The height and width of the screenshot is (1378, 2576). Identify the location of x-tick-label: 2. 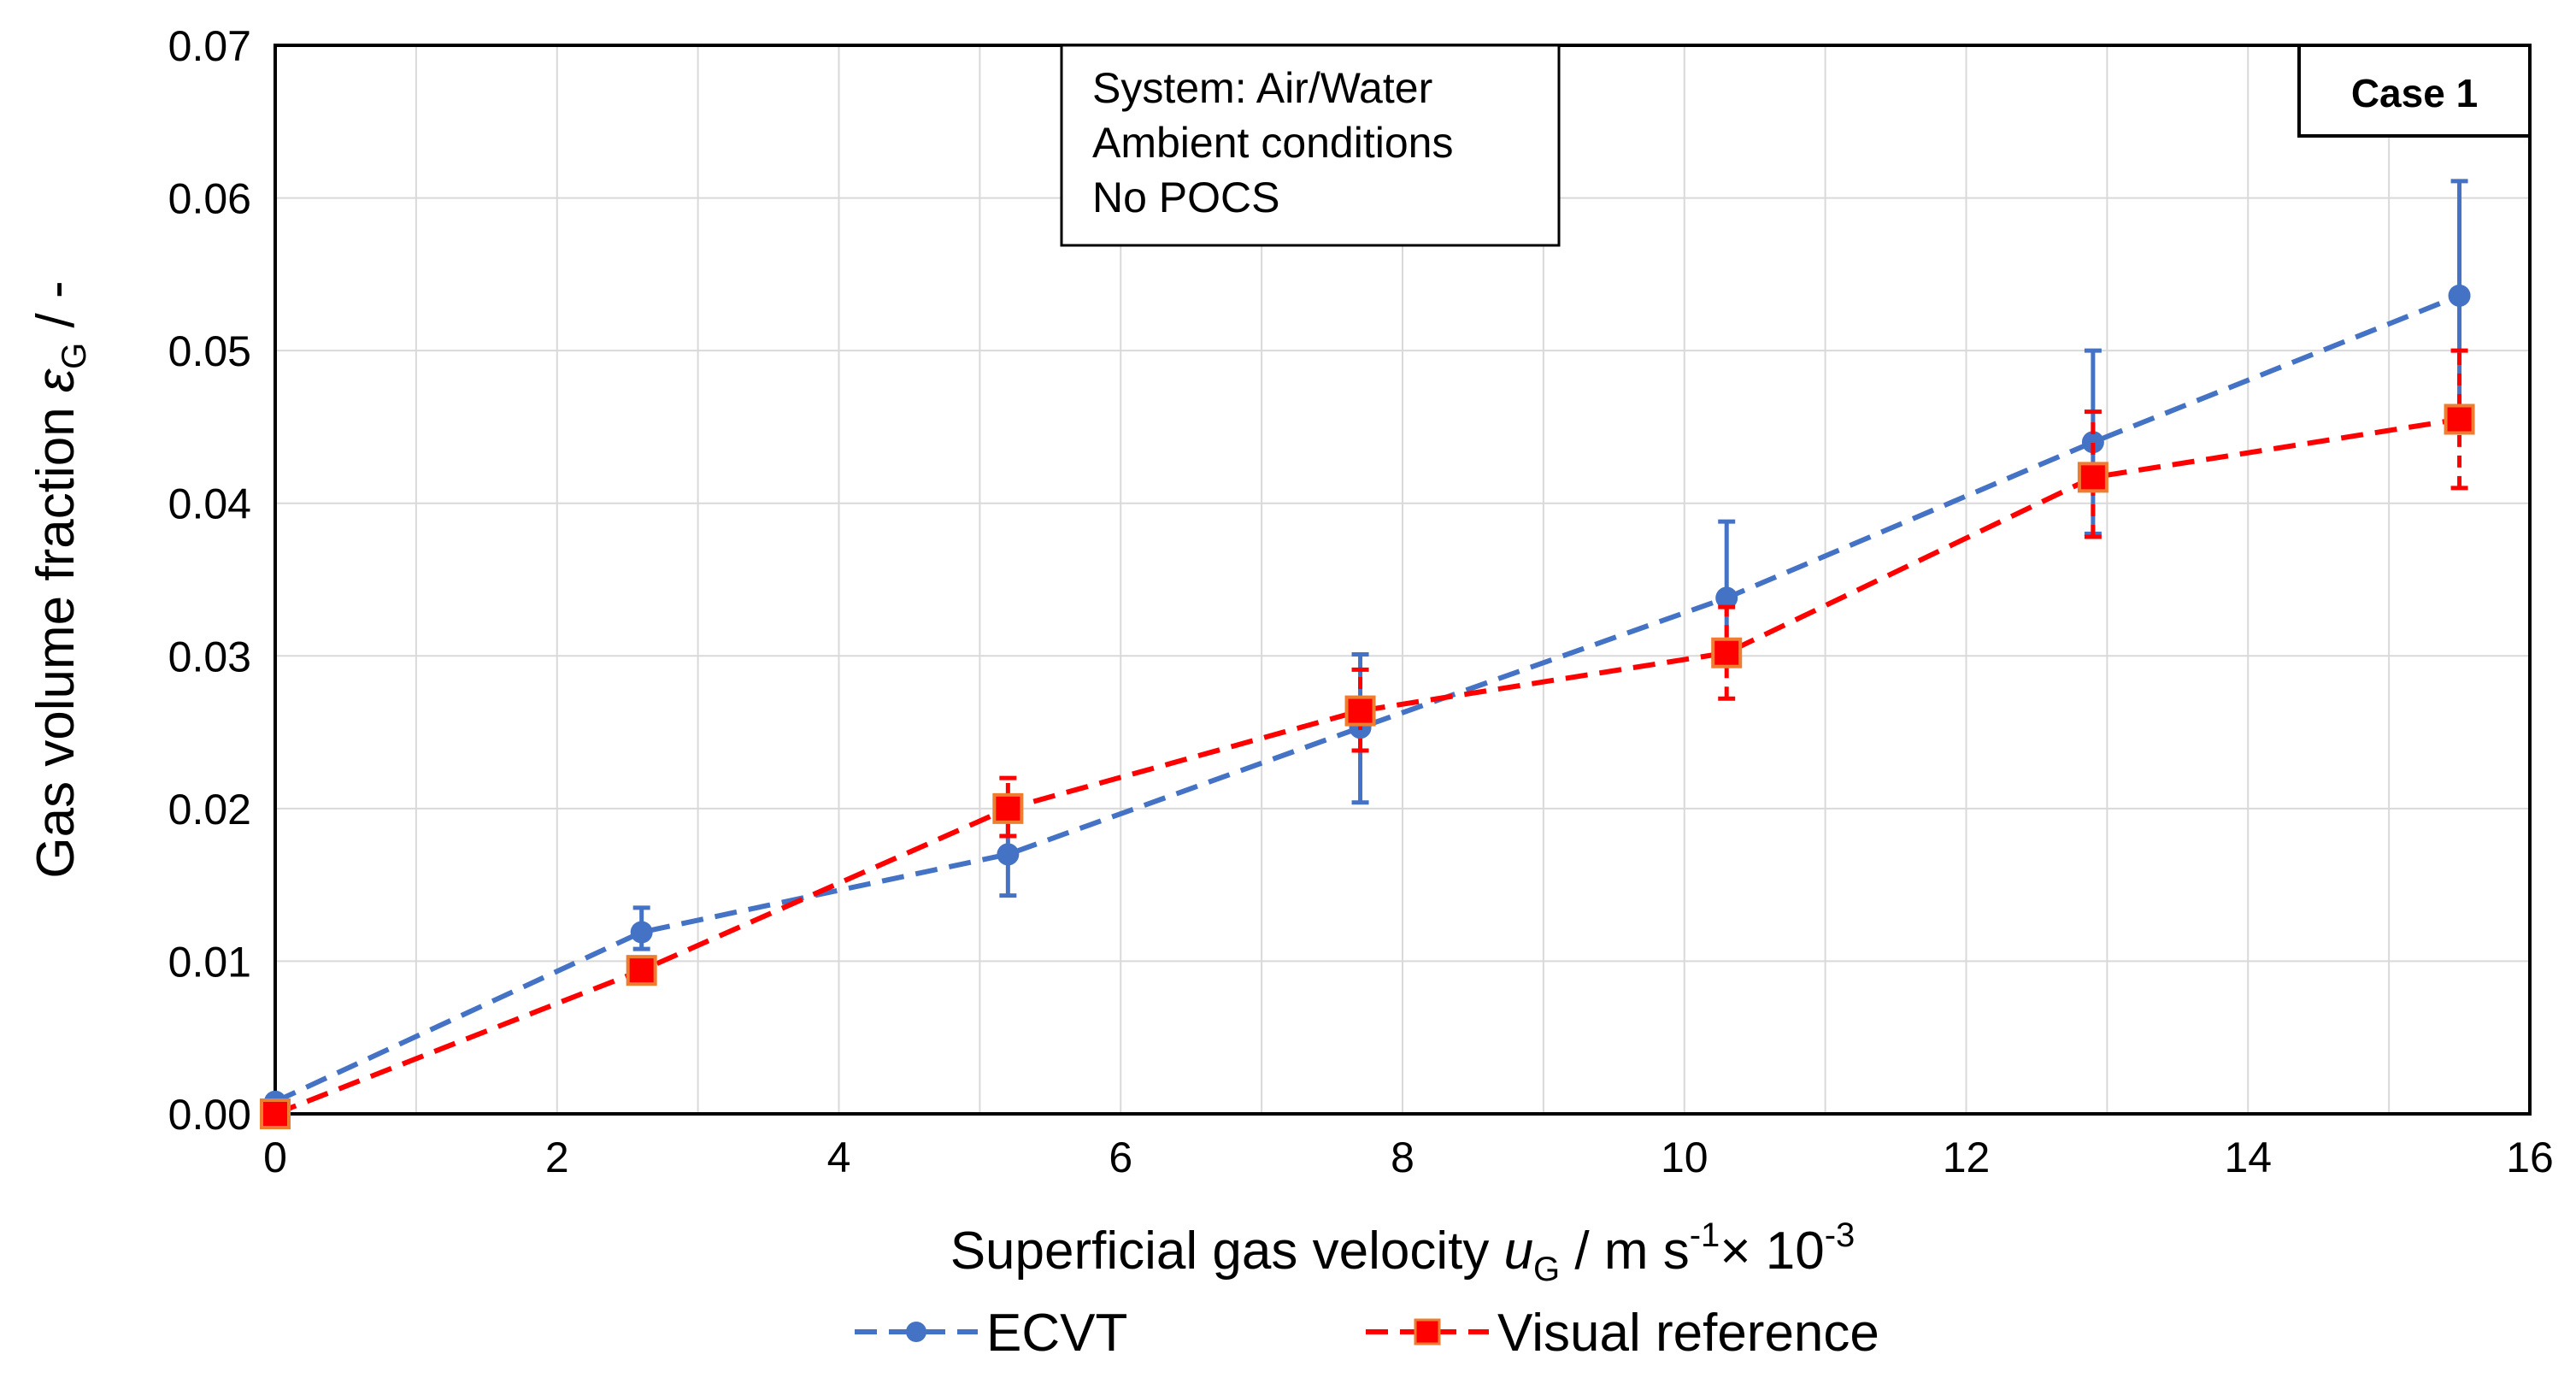
(557, 1157).